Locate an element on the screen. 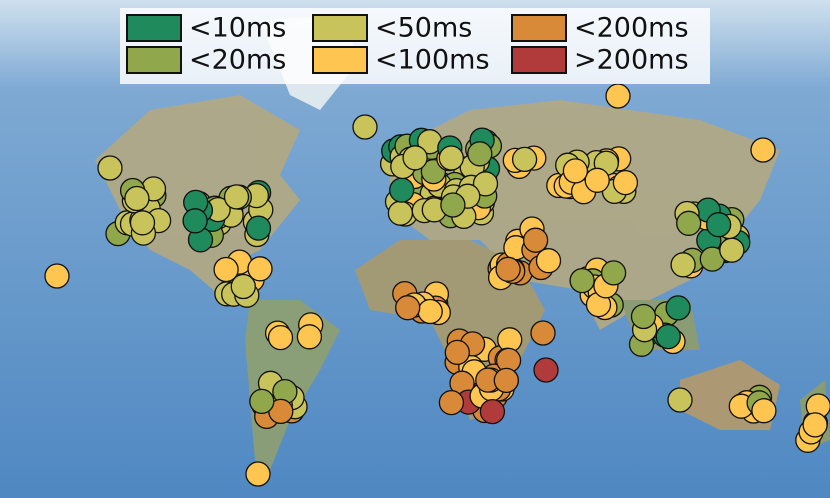 This screenshot has width=830, height=498. legend-label: <10ms is located at coordinates (237, 28).